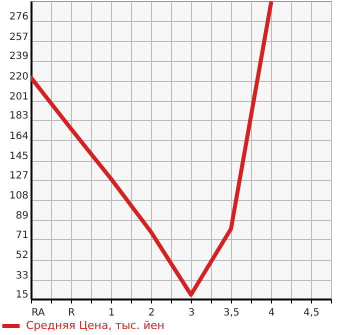  I want to click on y-tick-label: 52, so click(22, 256).